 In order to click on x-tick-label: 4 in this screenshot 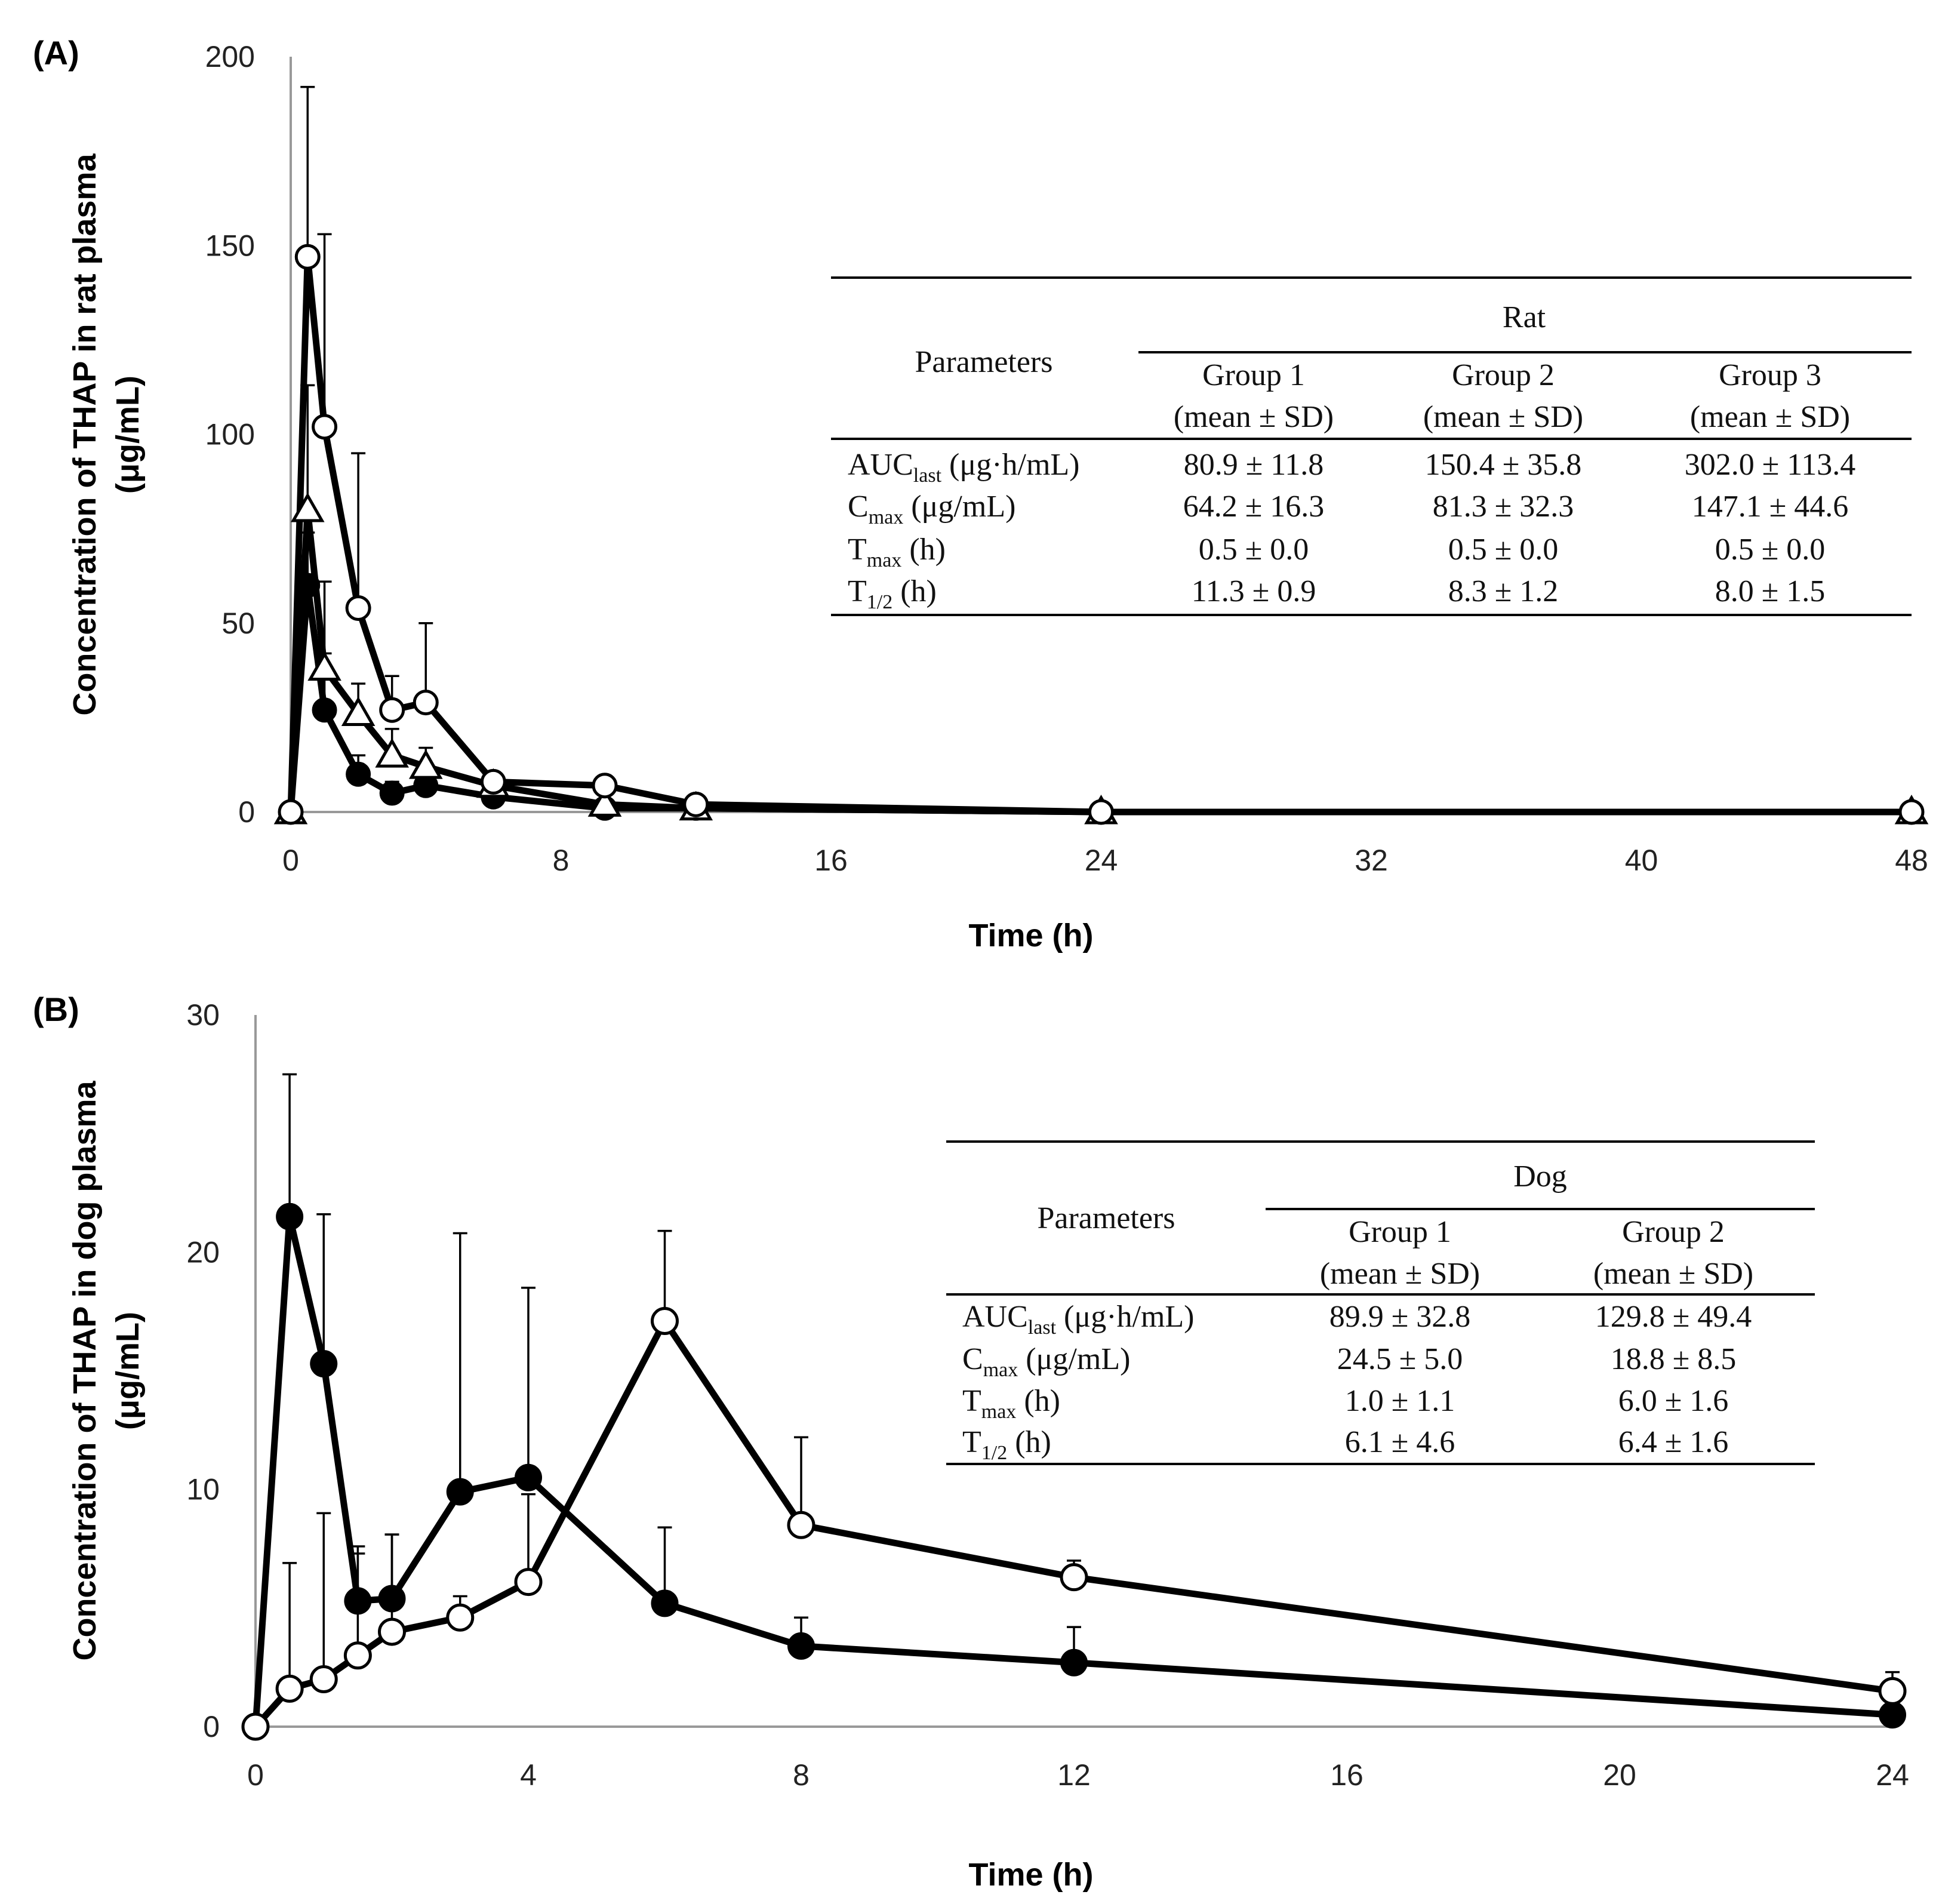, I will do `click(528, 1775)`.